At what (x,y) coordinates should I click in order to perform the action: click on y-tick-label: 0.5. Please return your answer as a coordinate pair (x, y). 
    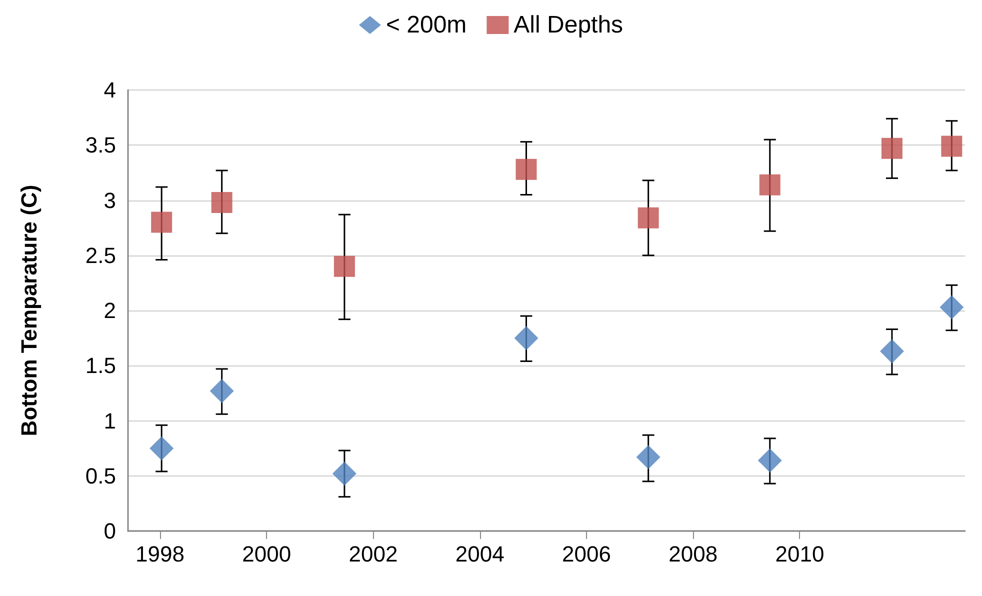
    Looking at the image, I should click on (100, 475).